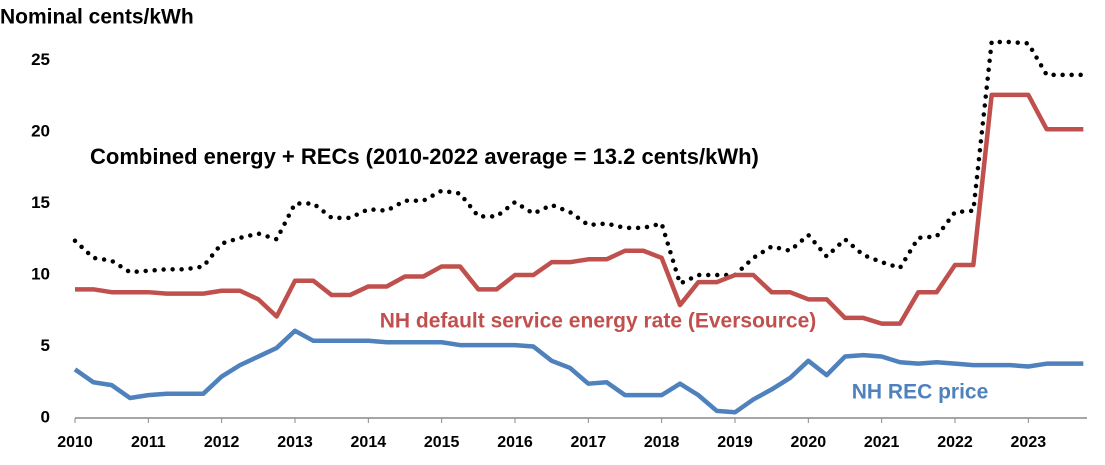 This screenshot has width=1105, height=465. I want to click on x-tick-label: 2022, so click(955, 442).